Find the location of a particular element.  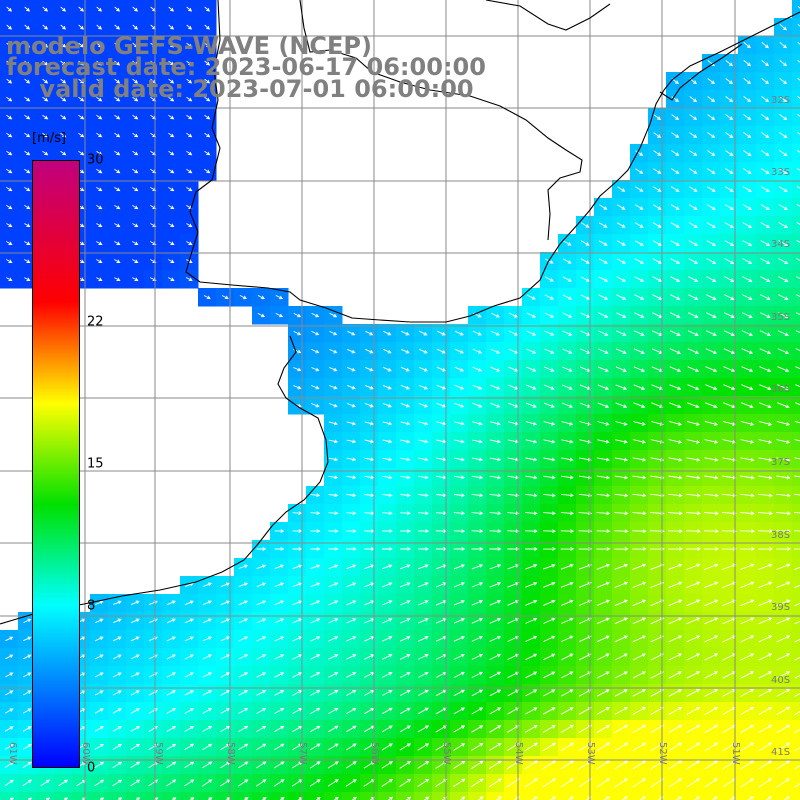

interior-border is located at coordinates (441, 120).